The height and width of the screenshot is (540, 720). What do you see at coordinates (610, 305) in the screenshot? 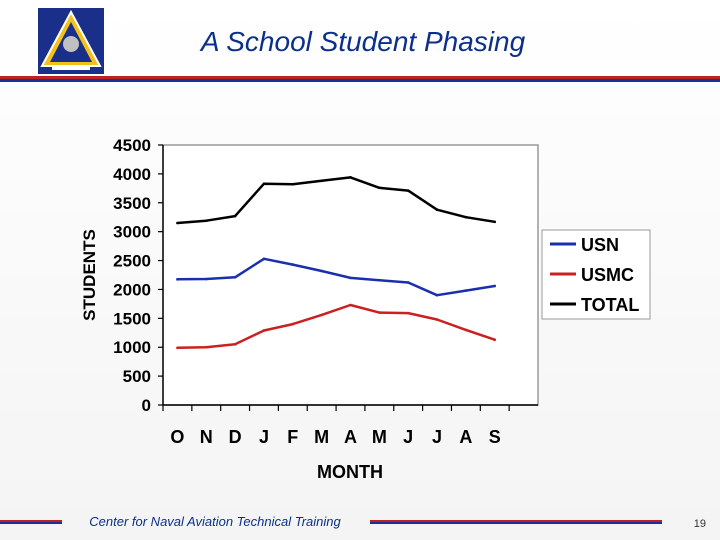
I see `legend-label-total: TOTAL` at bounding box center [610, 305].